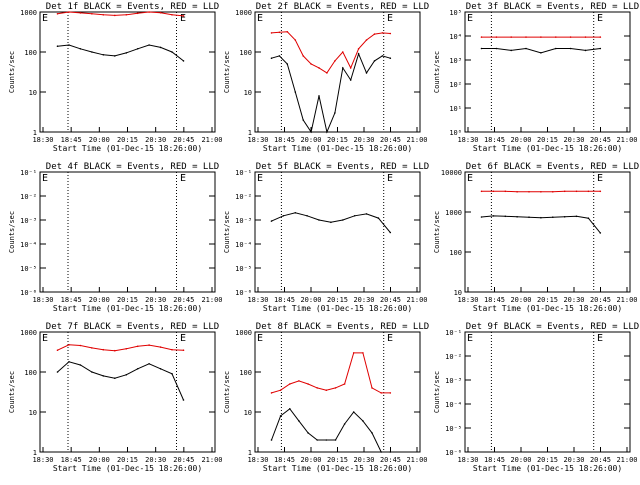  I want to click on y-tick-label: 10⁻³, so click(453, 381).